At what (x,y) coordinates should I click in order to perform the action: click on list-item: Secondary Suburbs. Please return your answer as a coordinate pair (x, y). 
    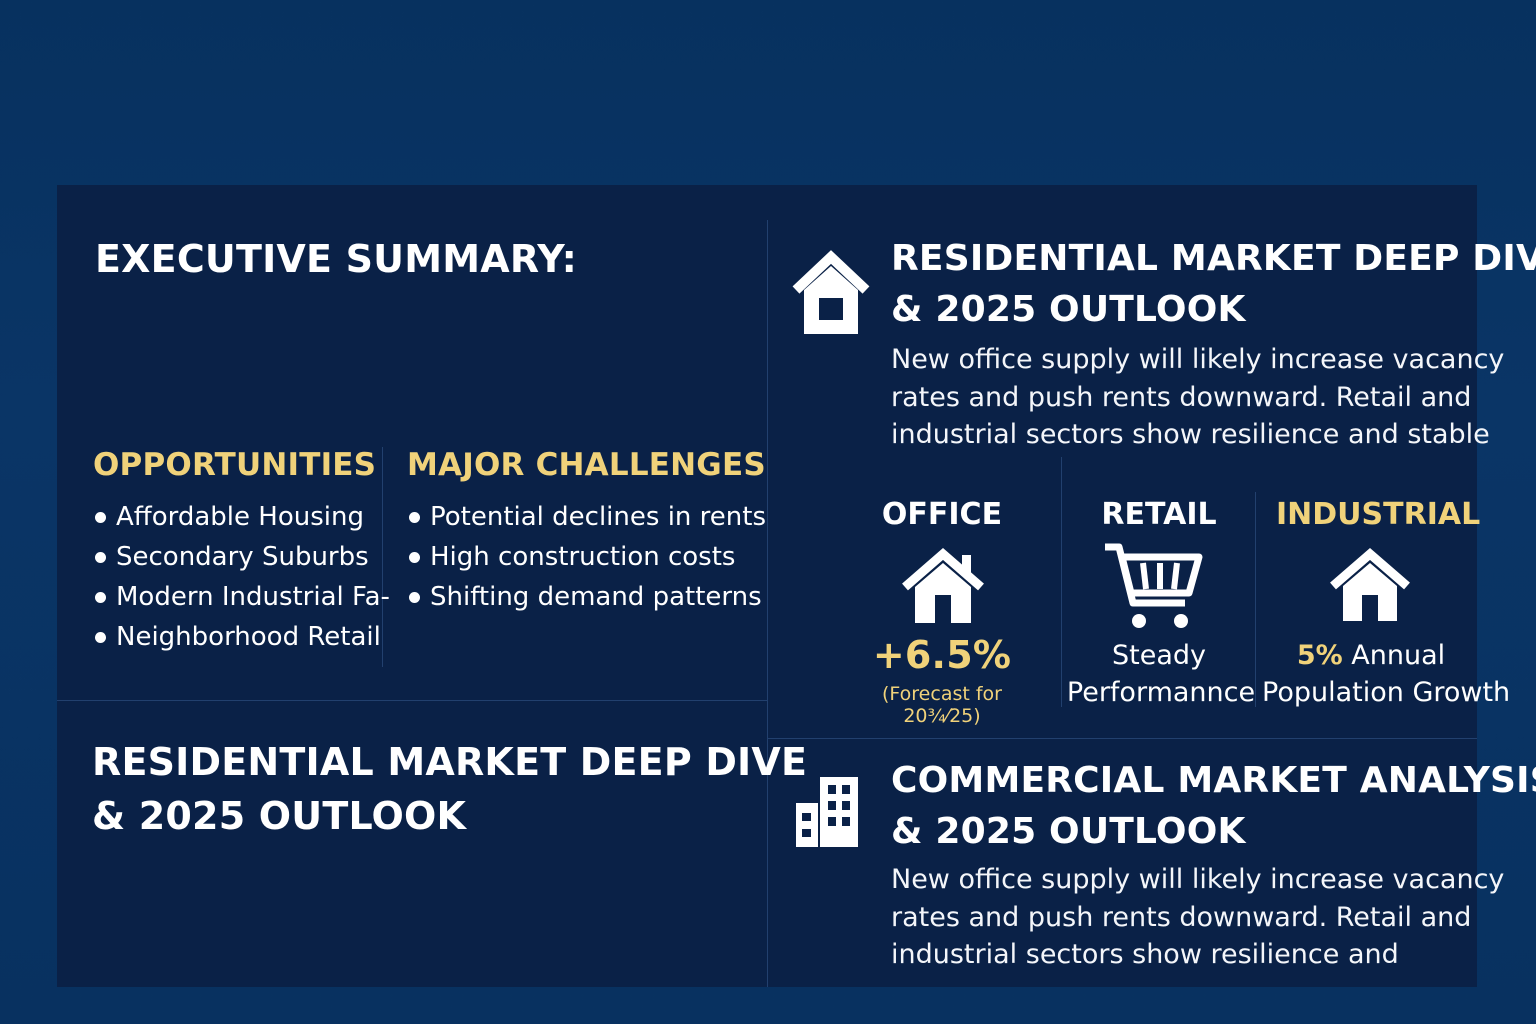
    Looking at the image, I should click on (241, 557).